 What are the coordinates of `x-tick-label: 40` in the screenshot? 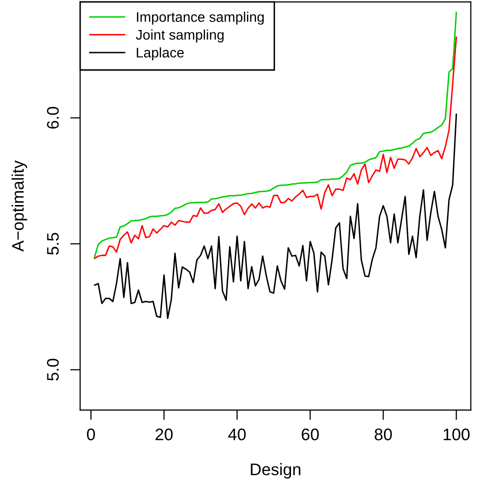 It's located at (237, 434).